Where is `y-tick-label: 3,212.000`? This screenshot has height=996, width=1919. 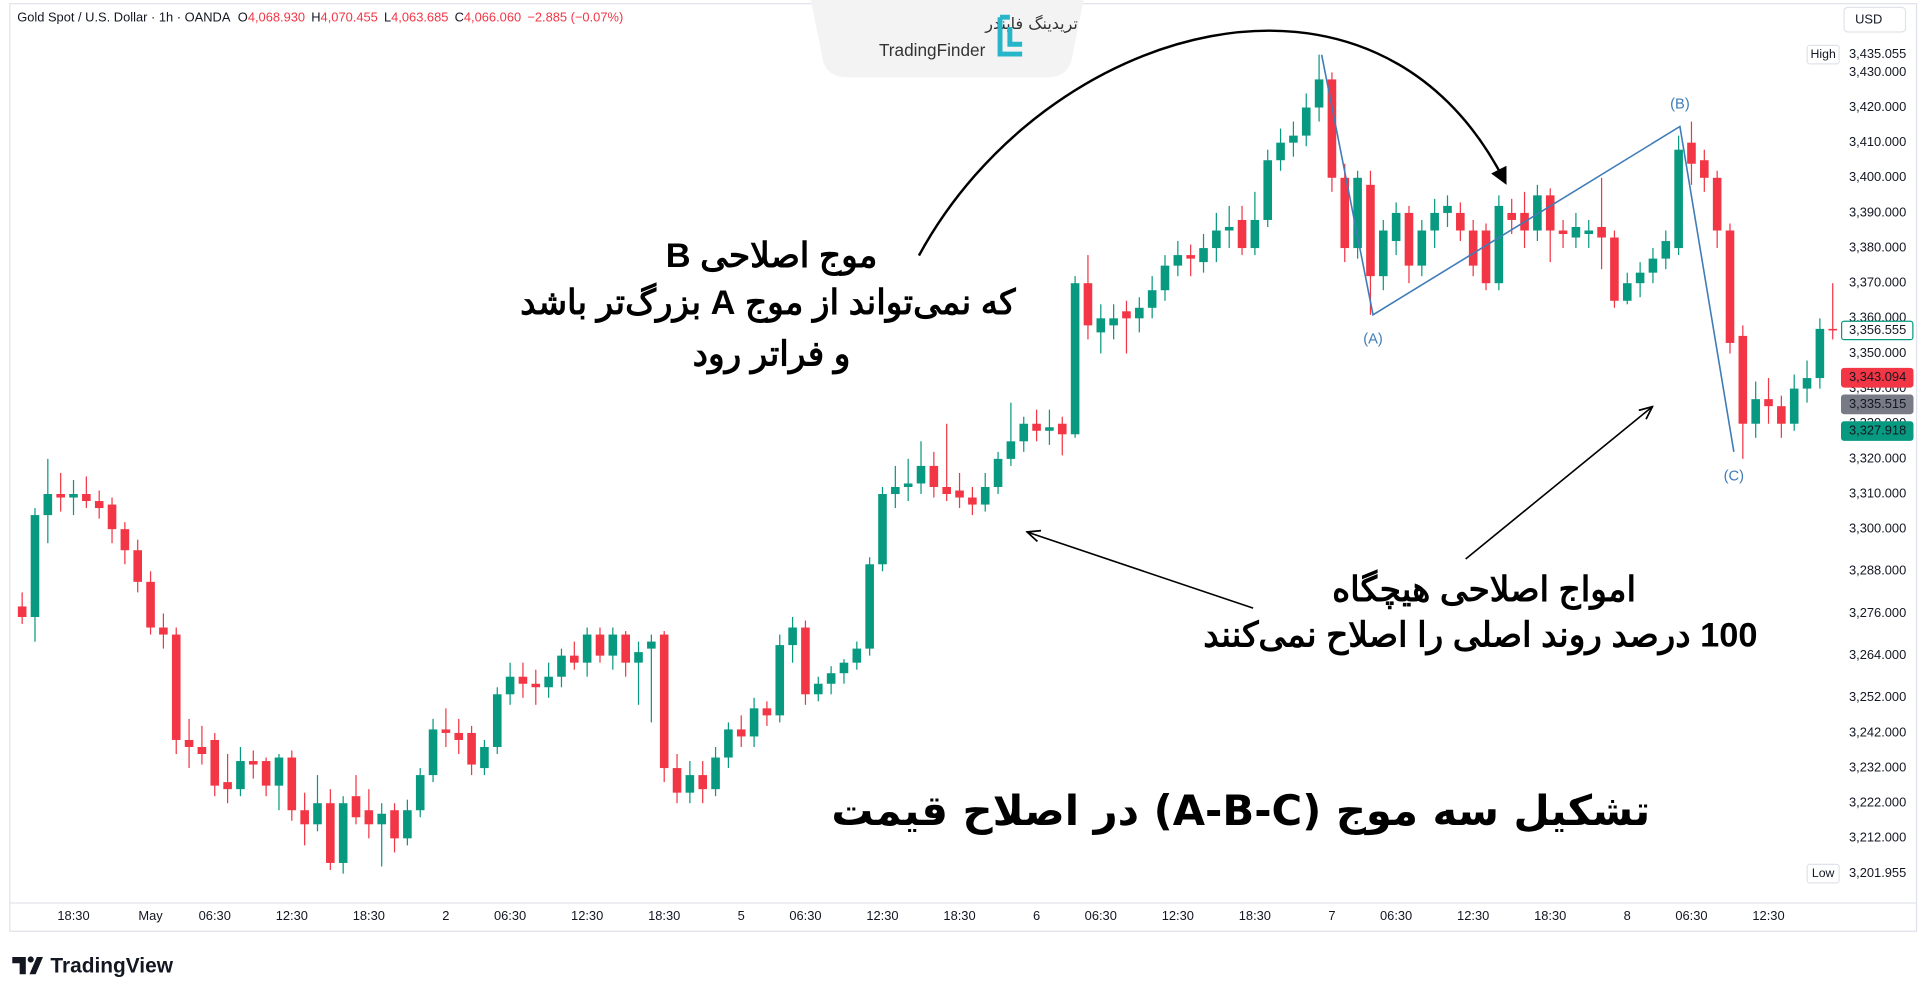
y-tick-label: 3,212.000 is located at coordinates (1877, 837).